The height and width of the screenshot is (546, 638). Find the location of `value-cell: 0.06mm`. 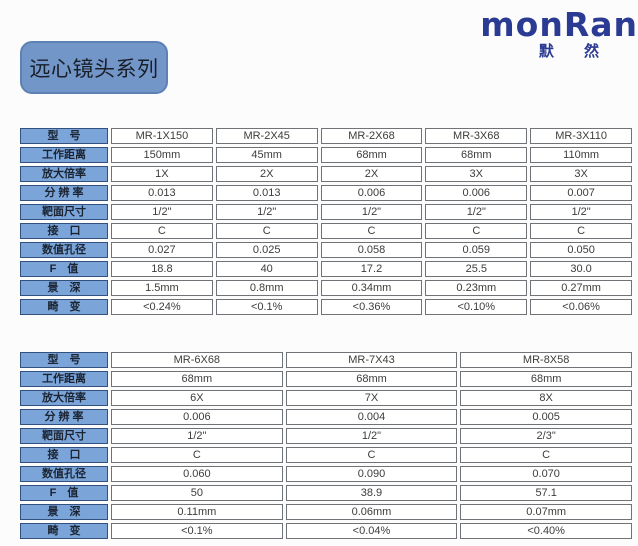

value-cell: 0.06mm is located at coordinates (371, 512).